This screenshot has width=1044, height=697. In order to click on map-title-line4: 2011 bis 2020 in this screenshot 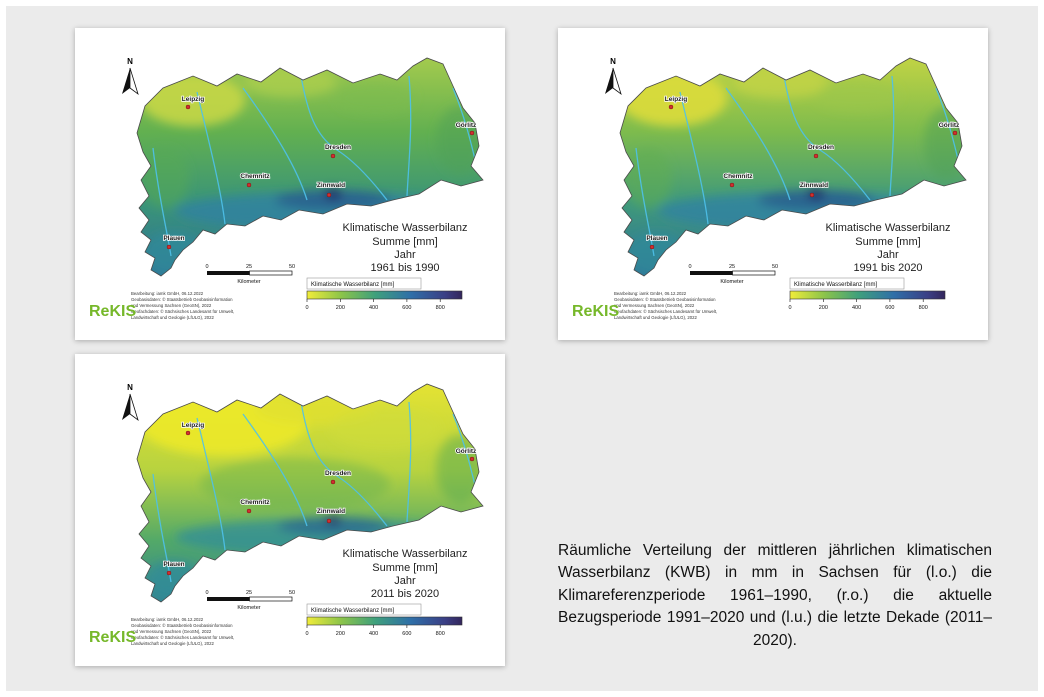, I will do `click(405, 594)`.